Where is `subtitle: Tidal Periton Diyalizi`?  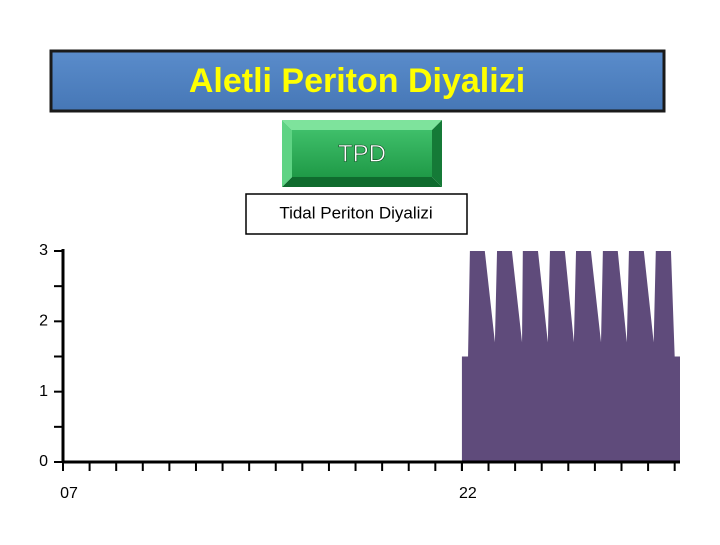
subtitle: Tidal Periton Diyalizi is located at coordinates (355, 212).